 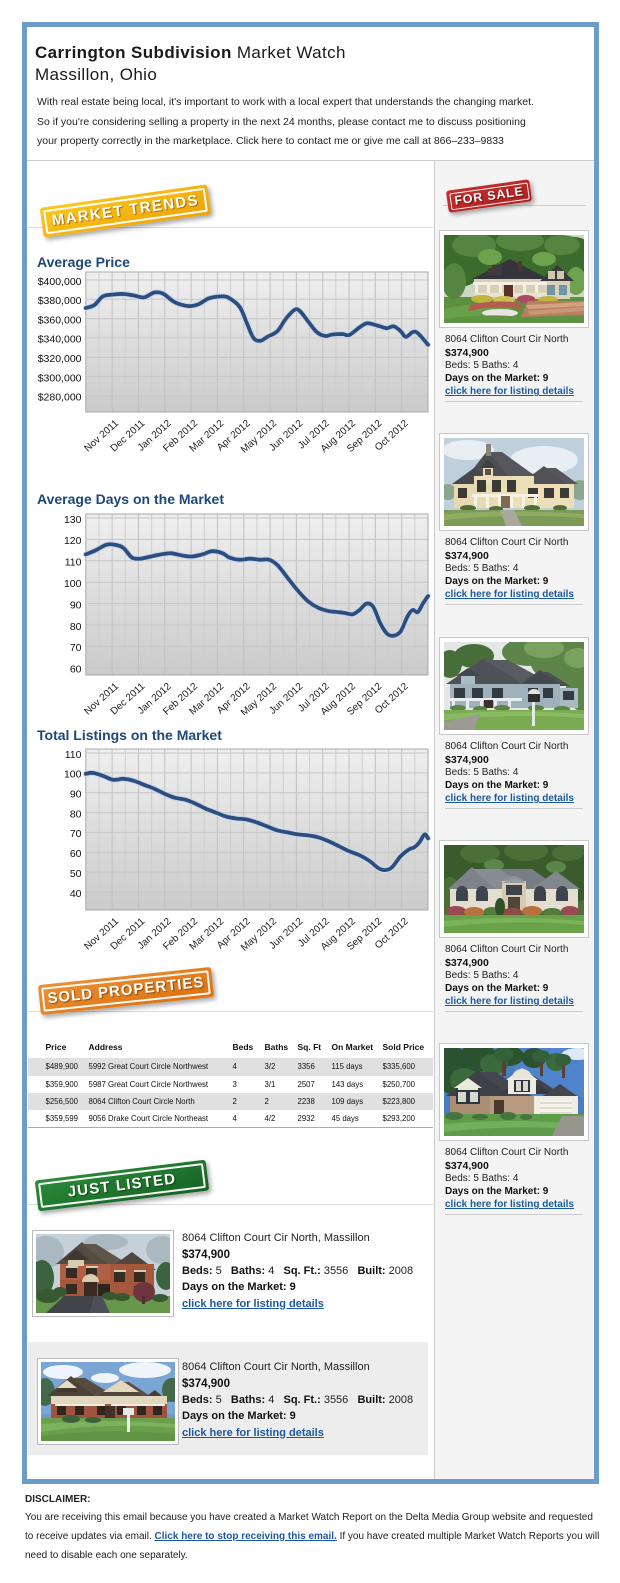 I want to click on svg-text: $320,000, so click(x=60, y=359).